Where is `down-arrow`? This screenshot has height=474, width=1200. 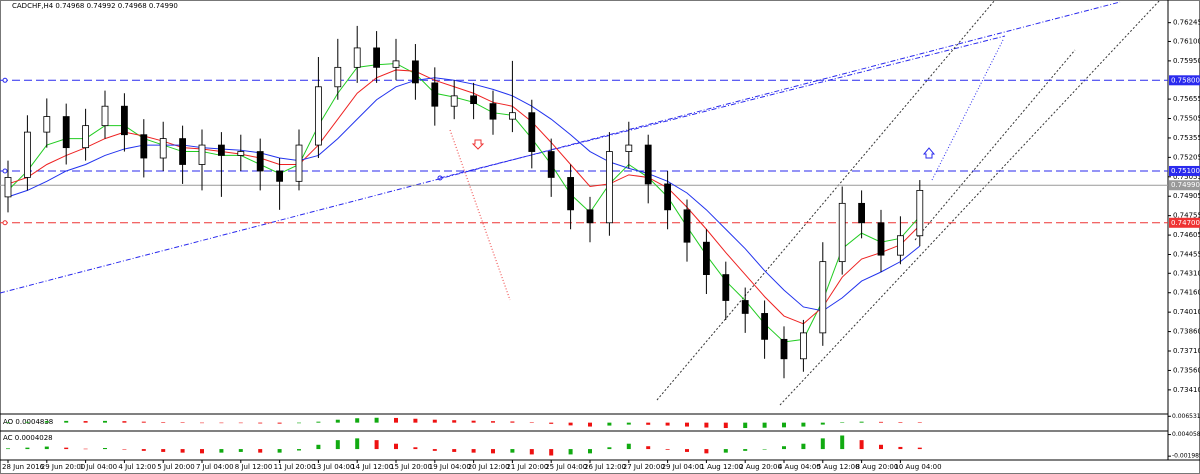 down-arrow is located at coordinates (478, 144).